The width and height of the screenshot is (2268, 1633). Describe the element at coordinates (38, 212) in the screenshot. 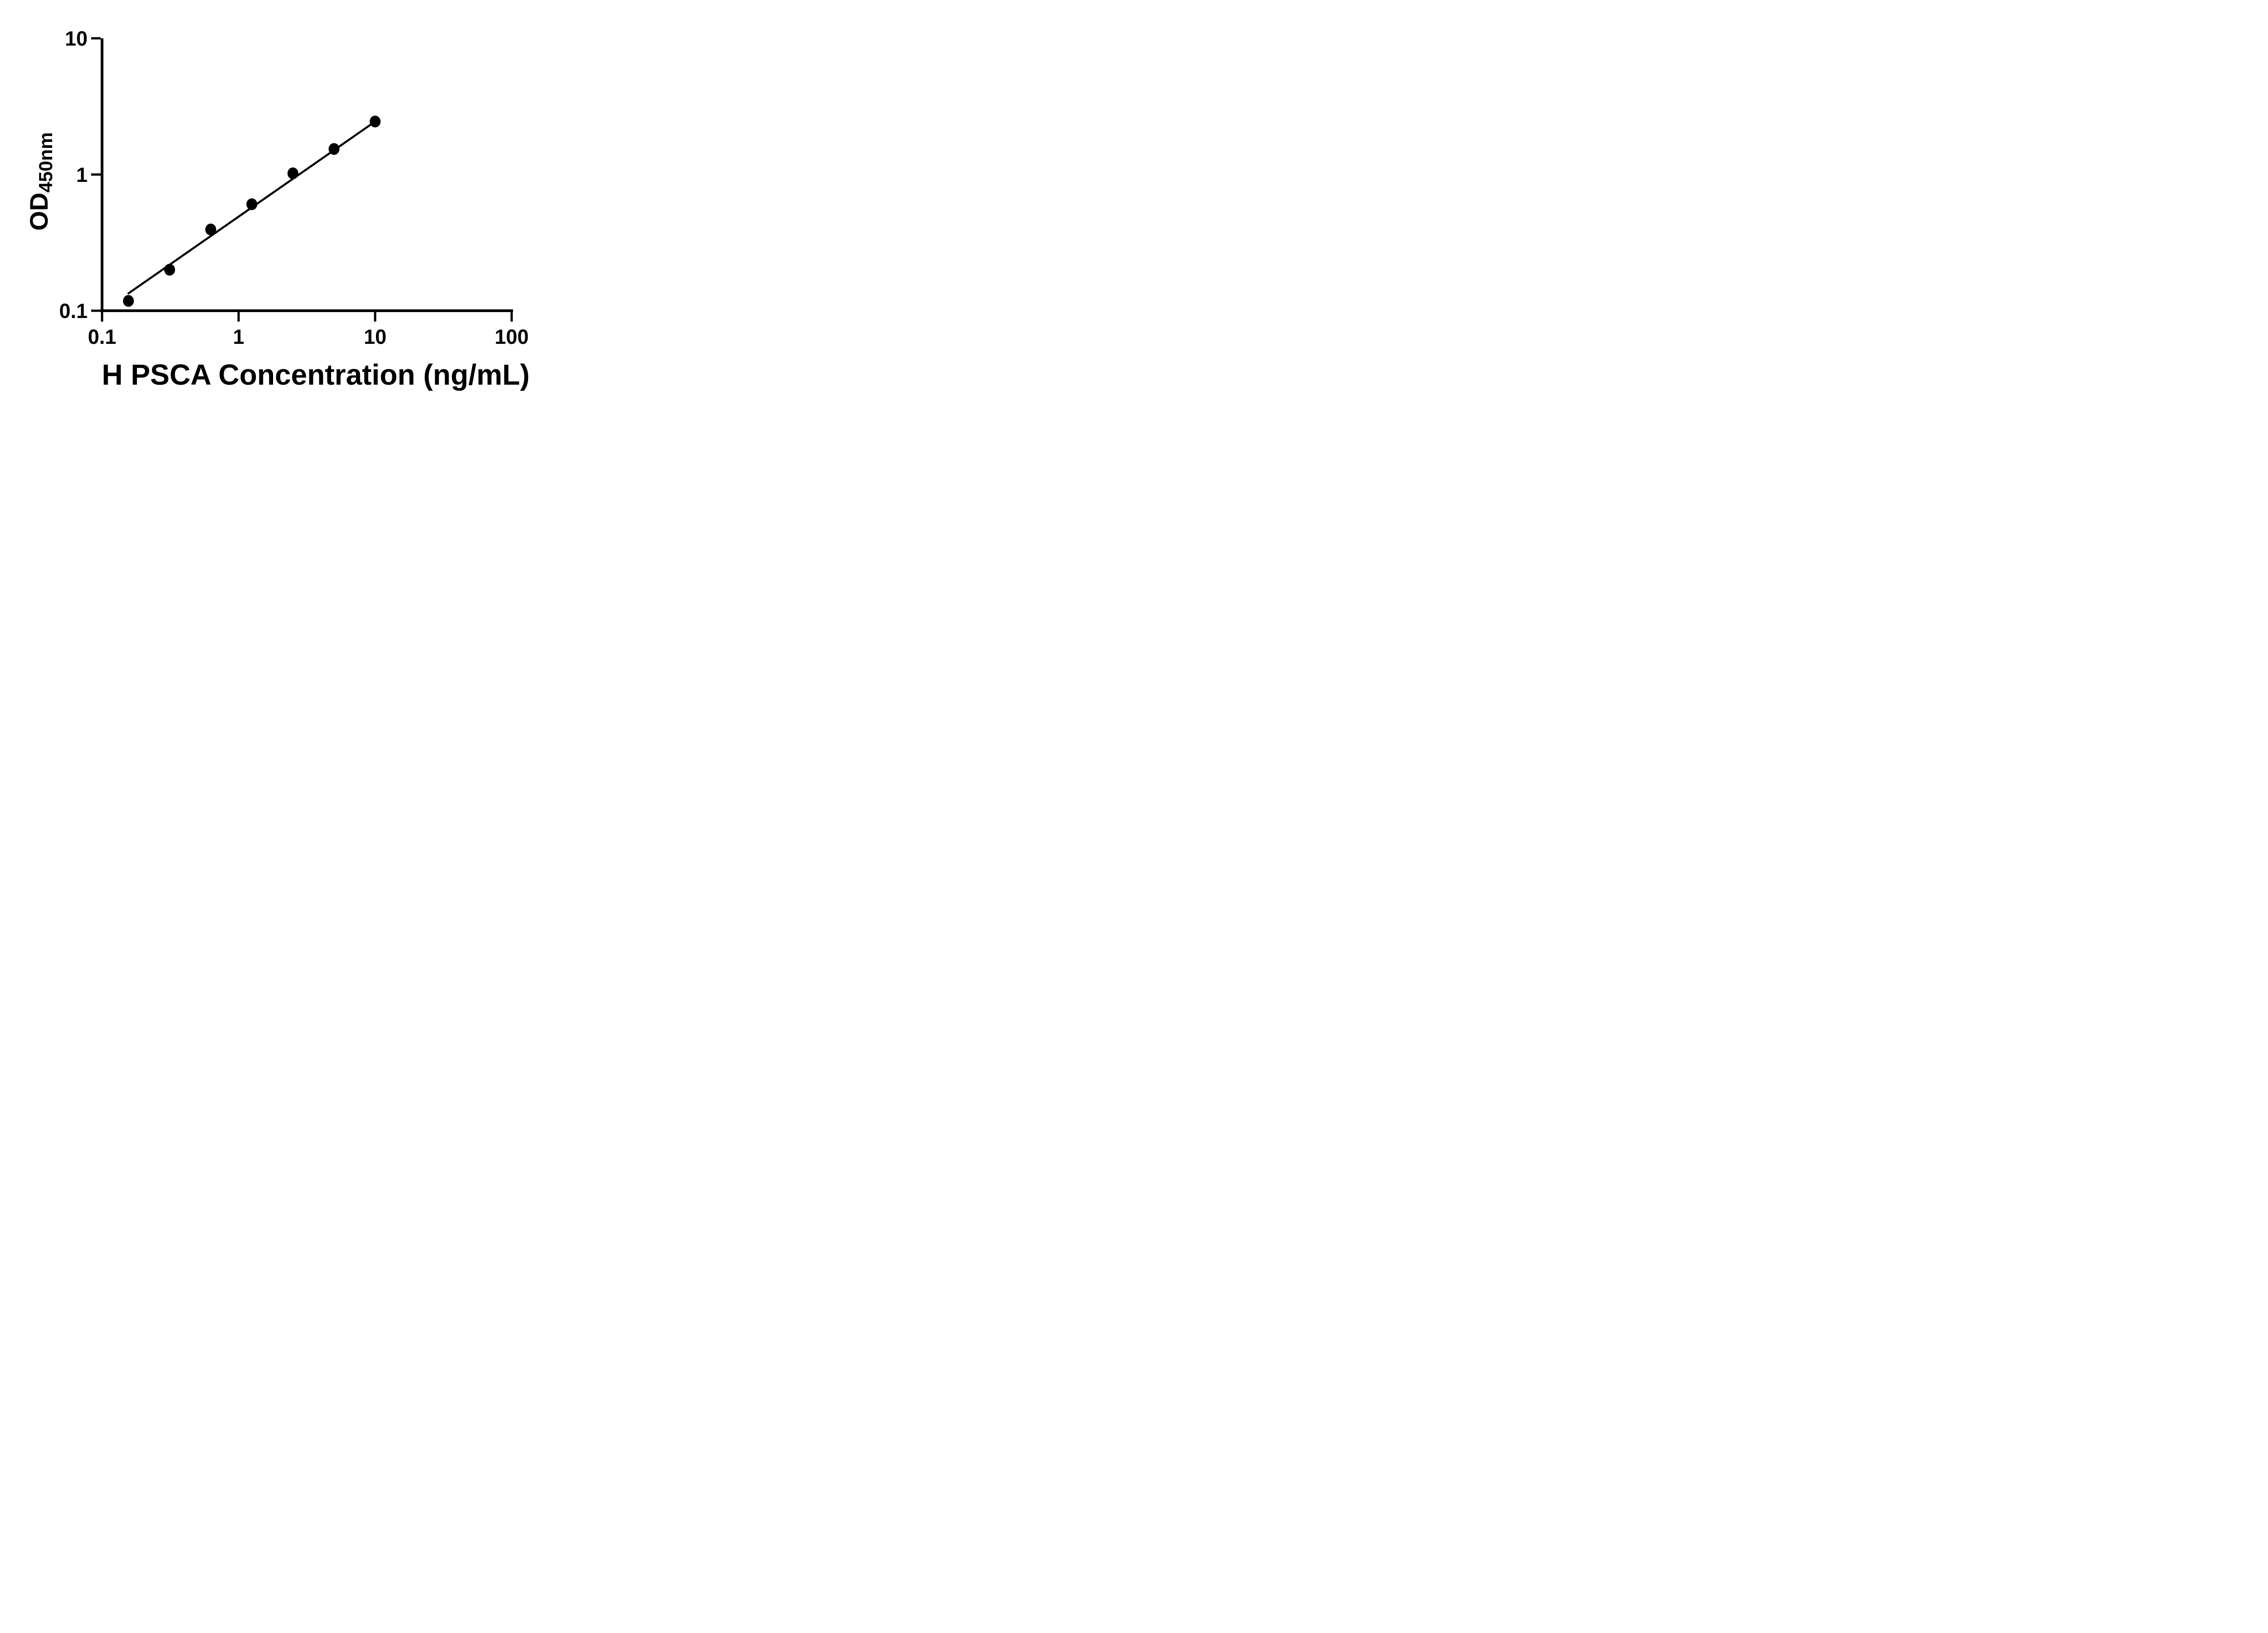

I see `y-axis-title-main: OD` at that location.